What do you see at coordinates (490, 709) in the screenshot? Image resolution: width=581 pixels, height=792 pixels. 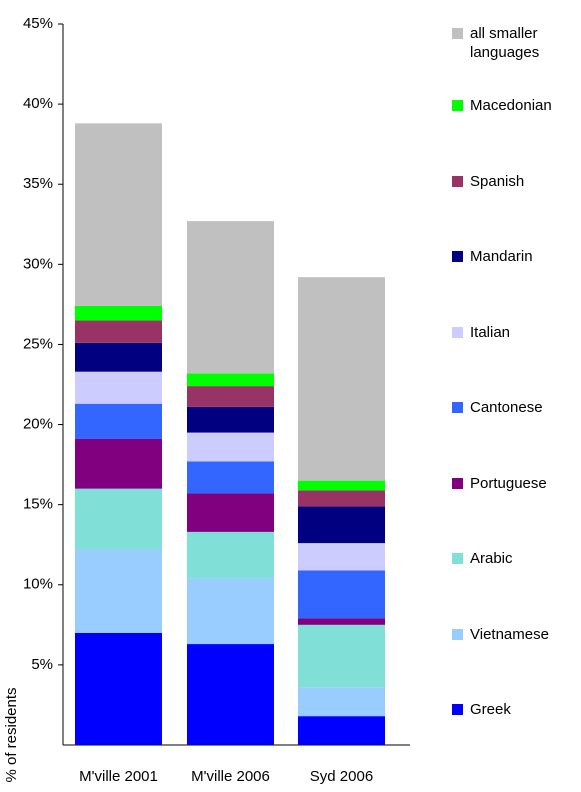 I see `legend-label: Greek` at bounding box center [490, 709].